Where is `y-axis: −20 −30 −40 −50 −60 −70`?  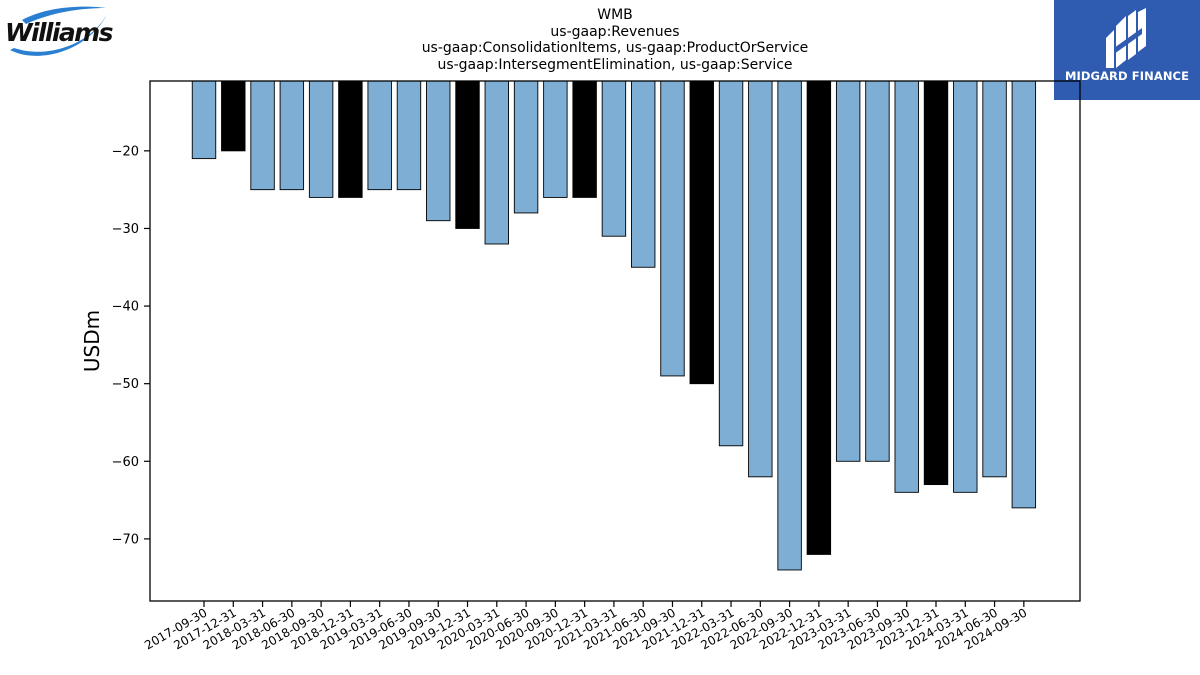
y-axis: −20 −30 −40 −50 −60 −70 is located at coordinates (131, 345).